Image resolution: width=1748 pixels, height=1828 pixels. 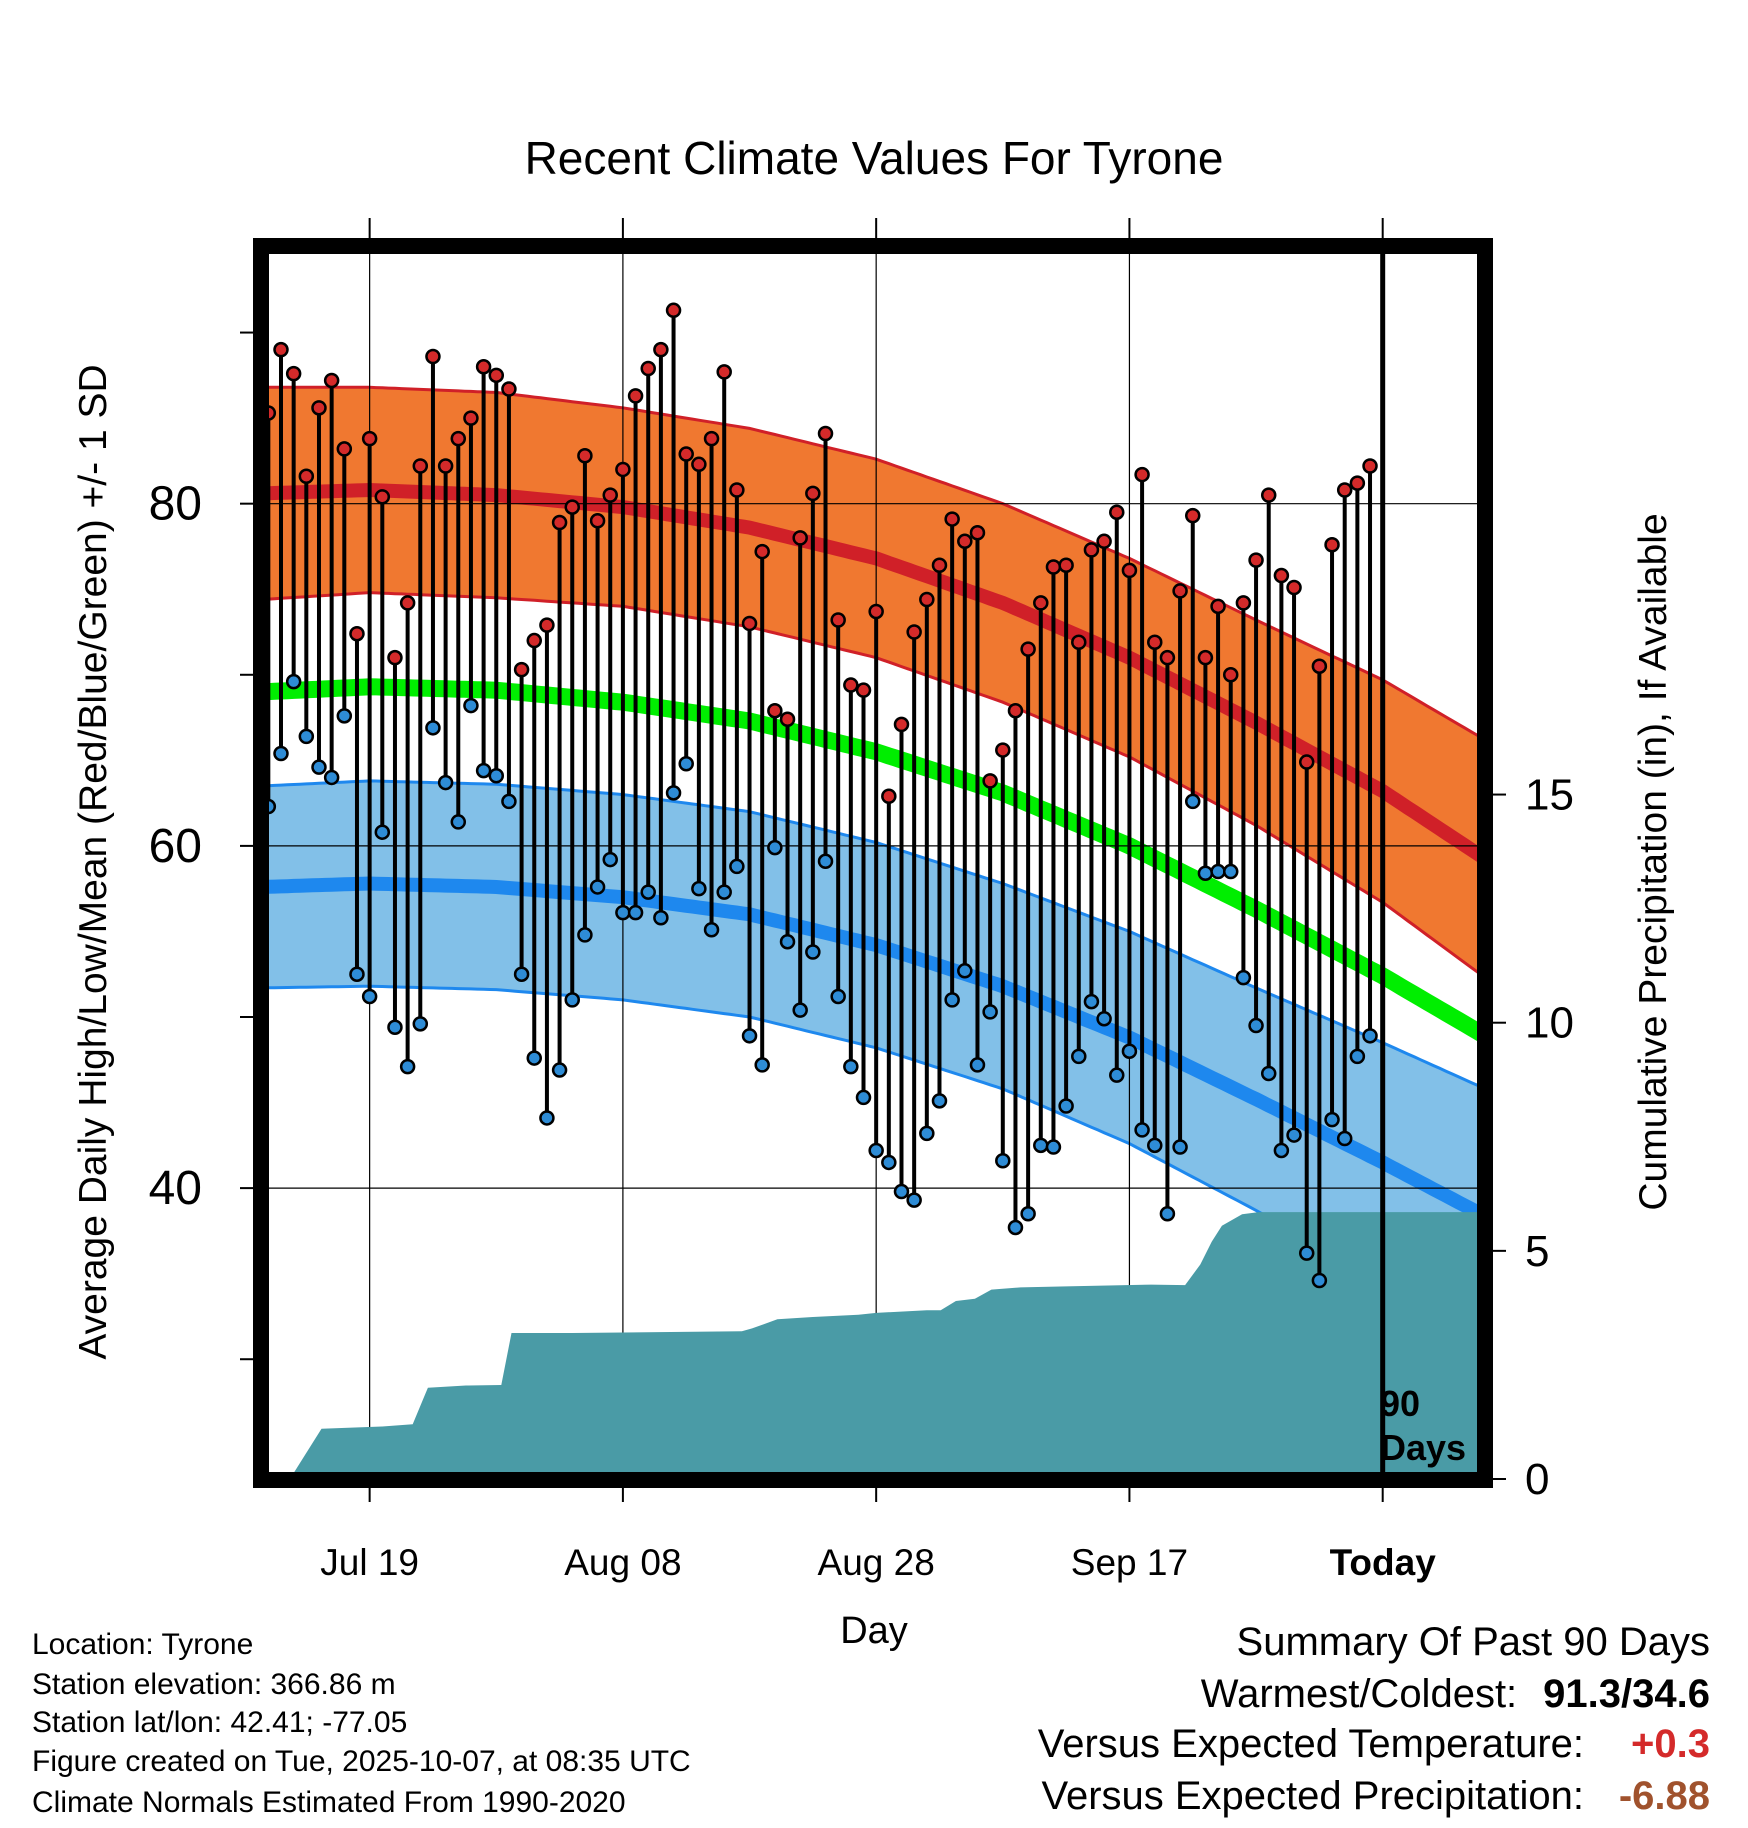 I want to click on precip-area, so click(x=886, y=1345).